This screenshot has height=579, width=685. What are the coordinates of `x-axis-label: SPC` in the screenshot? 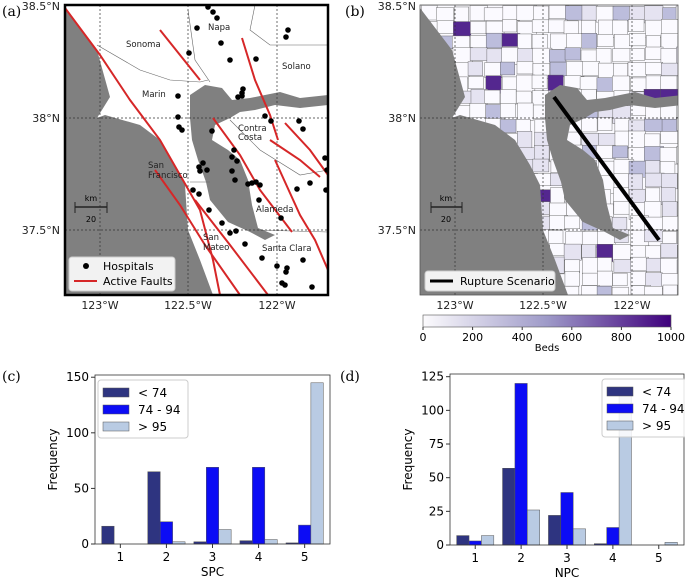 It's located at (212, 572).